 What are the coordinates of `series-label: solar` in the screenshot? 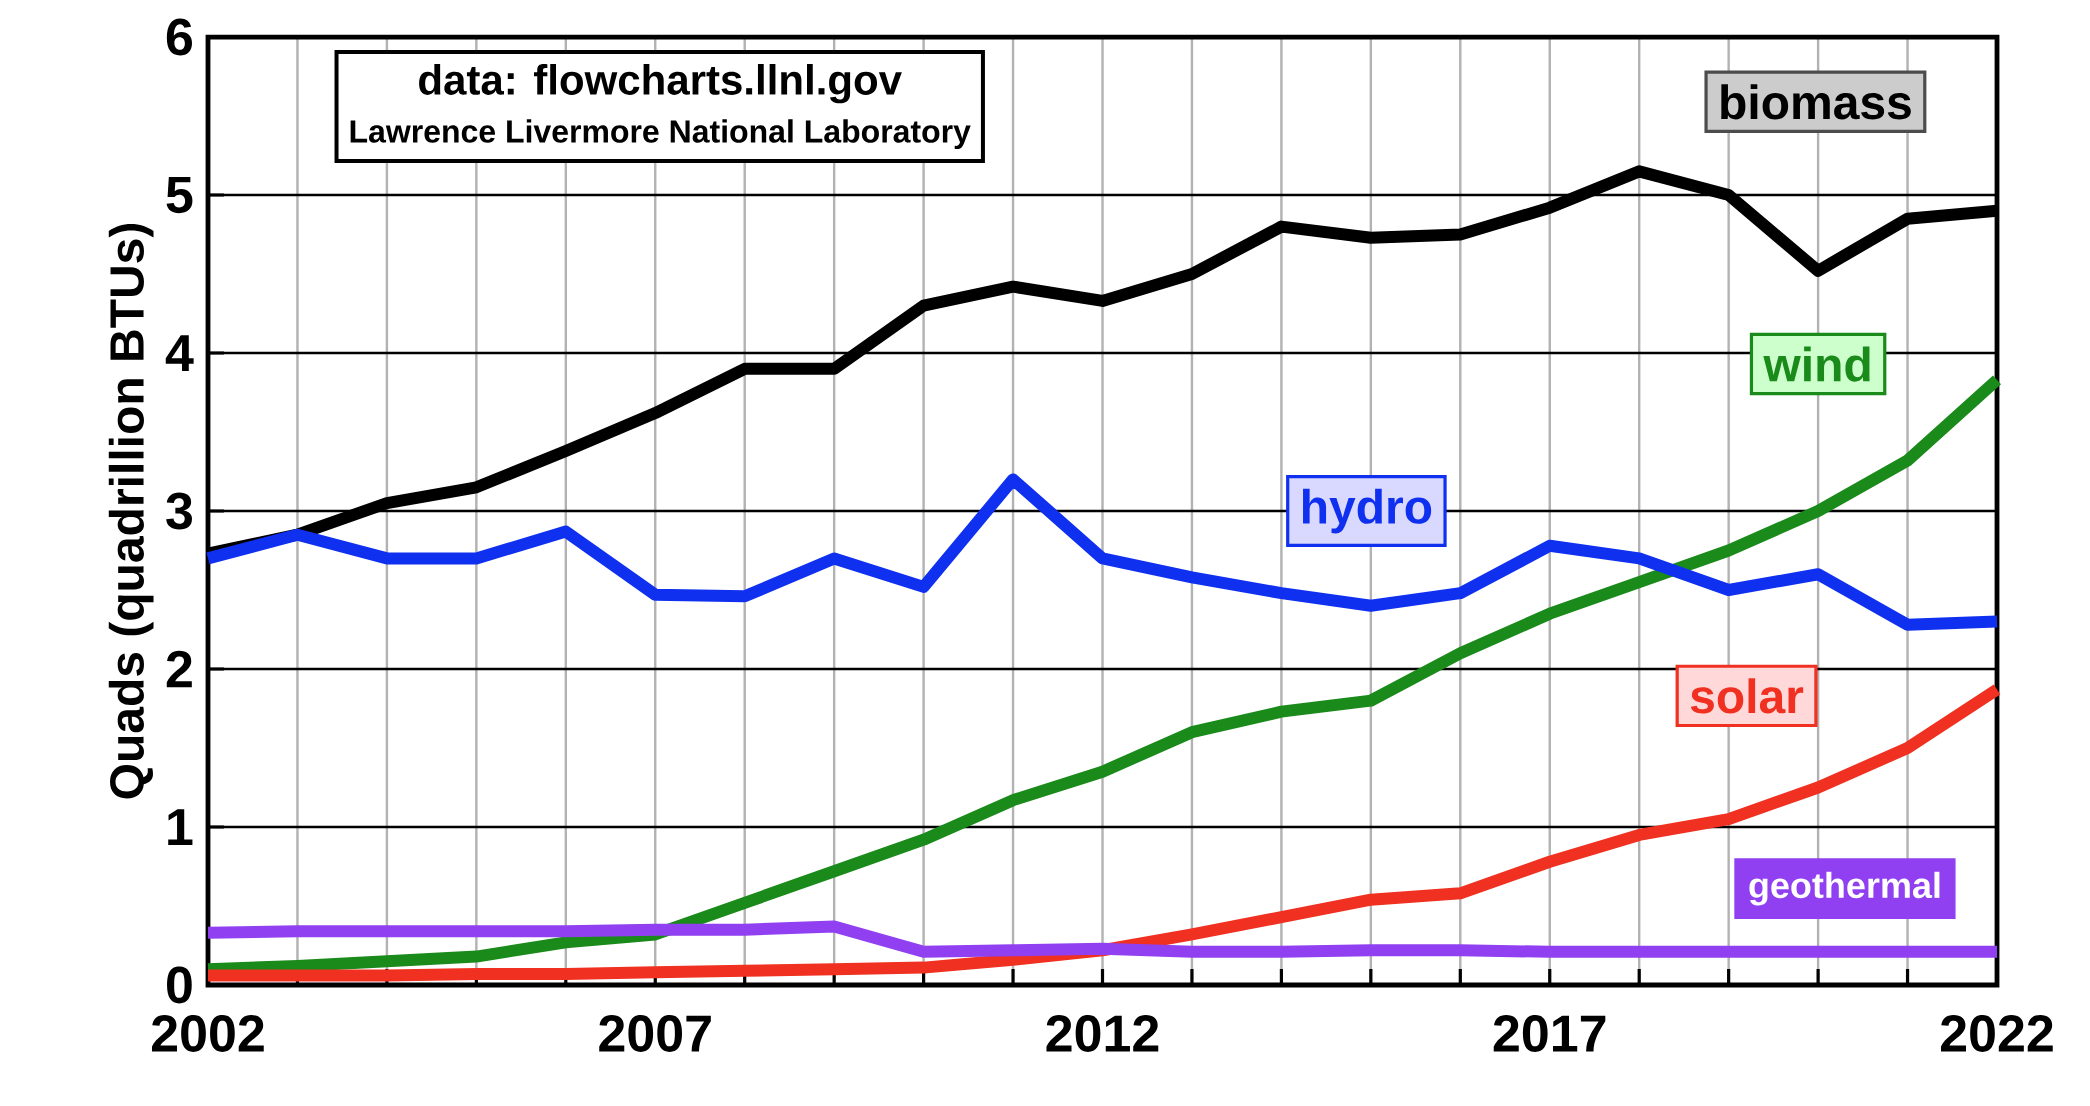 It's located at (1747, 696).